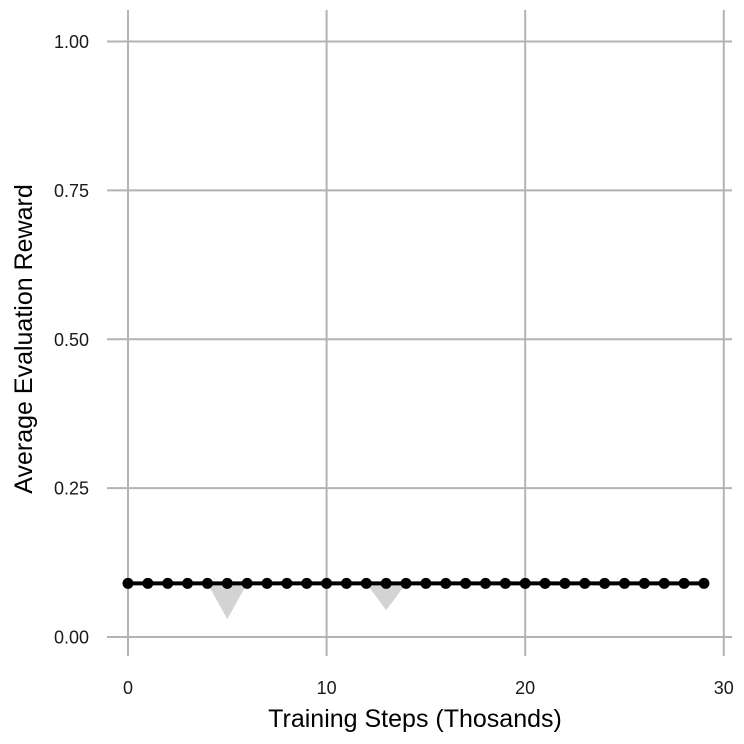 The image size is (744, 744). I want to click on y-tick-label: 0.25, so click(71, 489).